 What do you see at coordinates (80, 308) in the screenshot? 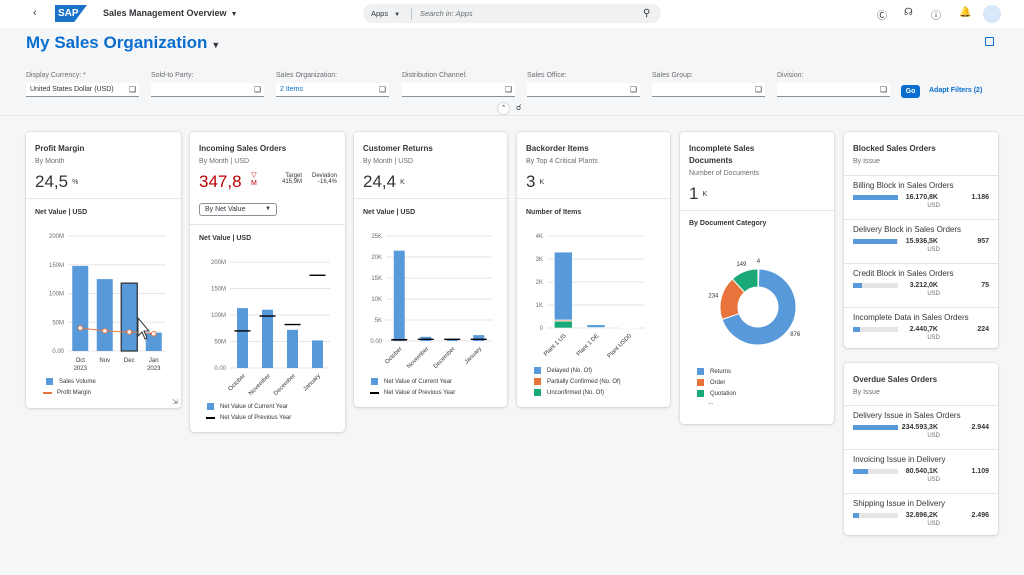
I see `bar-sales-volume` at bounding box center [80, 308].